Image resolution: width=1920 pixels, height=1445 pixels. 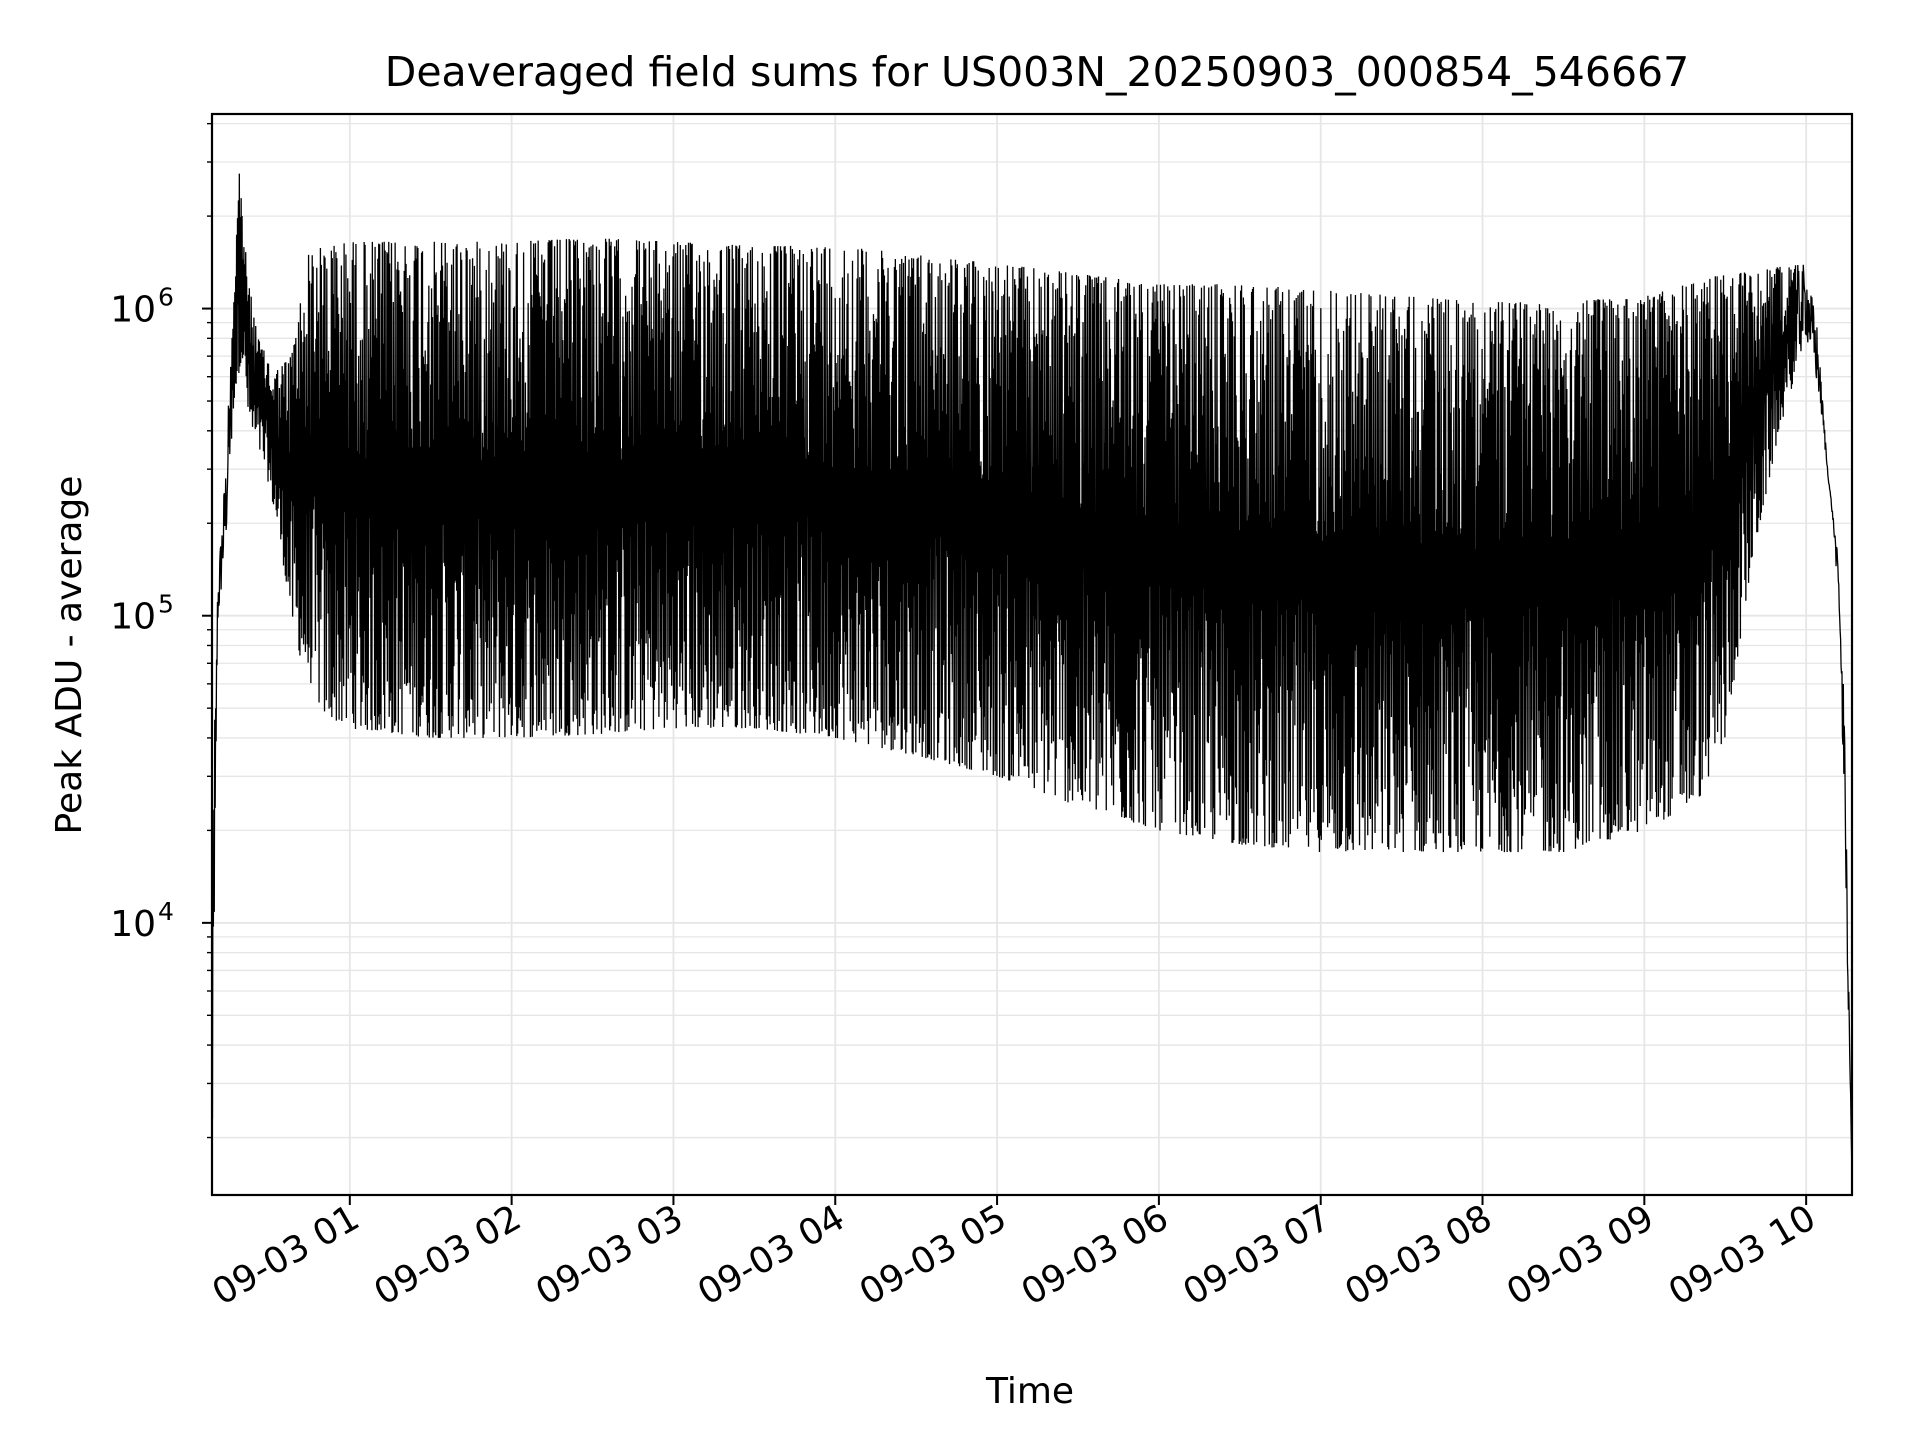 What do you see at coordinates (166, 604) in the screenshot?
I see `y-tick-exponent: 5` at bounding box center [166, 604].